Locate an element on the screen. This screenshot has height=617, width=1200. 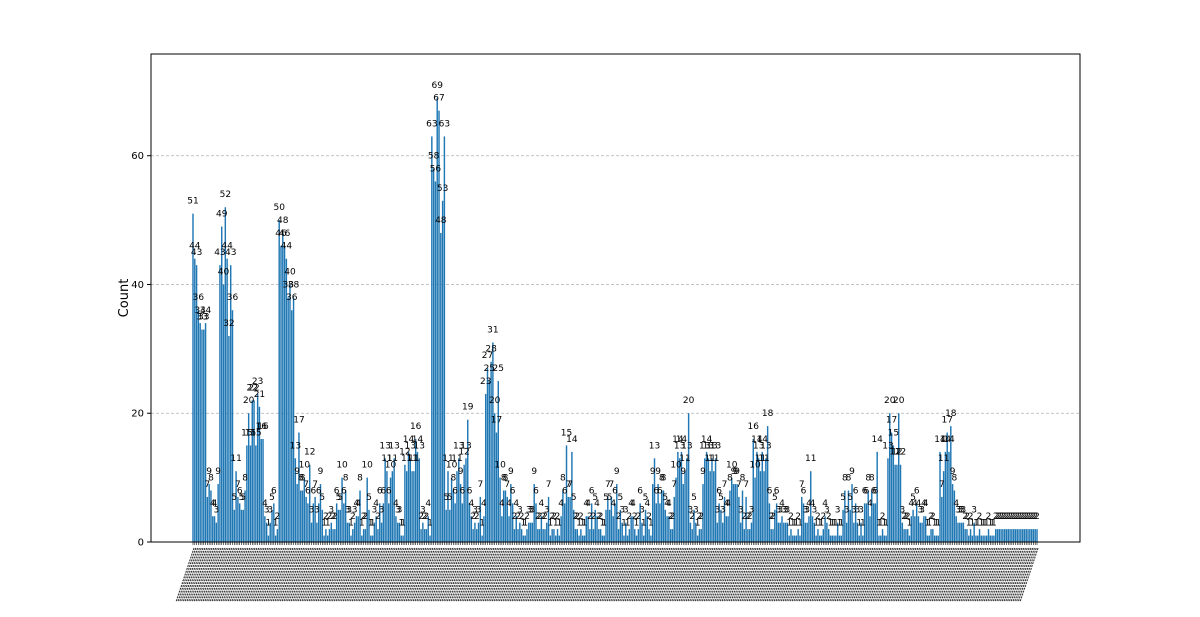
bar-value-label: 12 is located at coordinates (463, 453).